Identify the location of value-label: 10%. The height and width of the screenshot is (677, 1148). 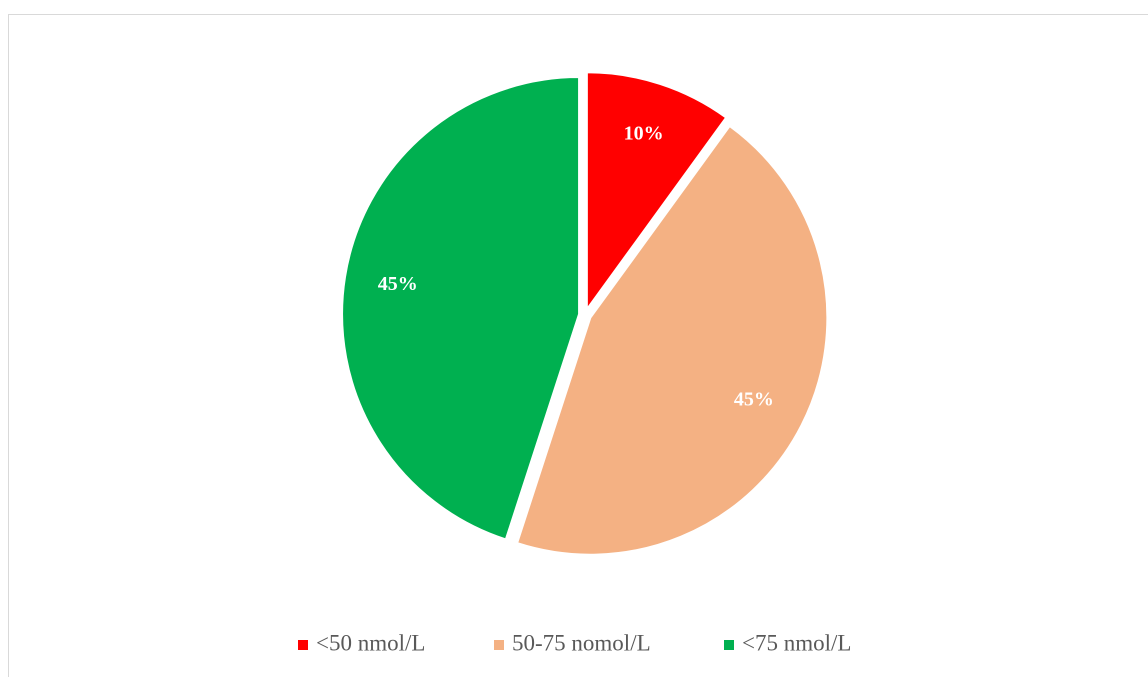
(644, 133).